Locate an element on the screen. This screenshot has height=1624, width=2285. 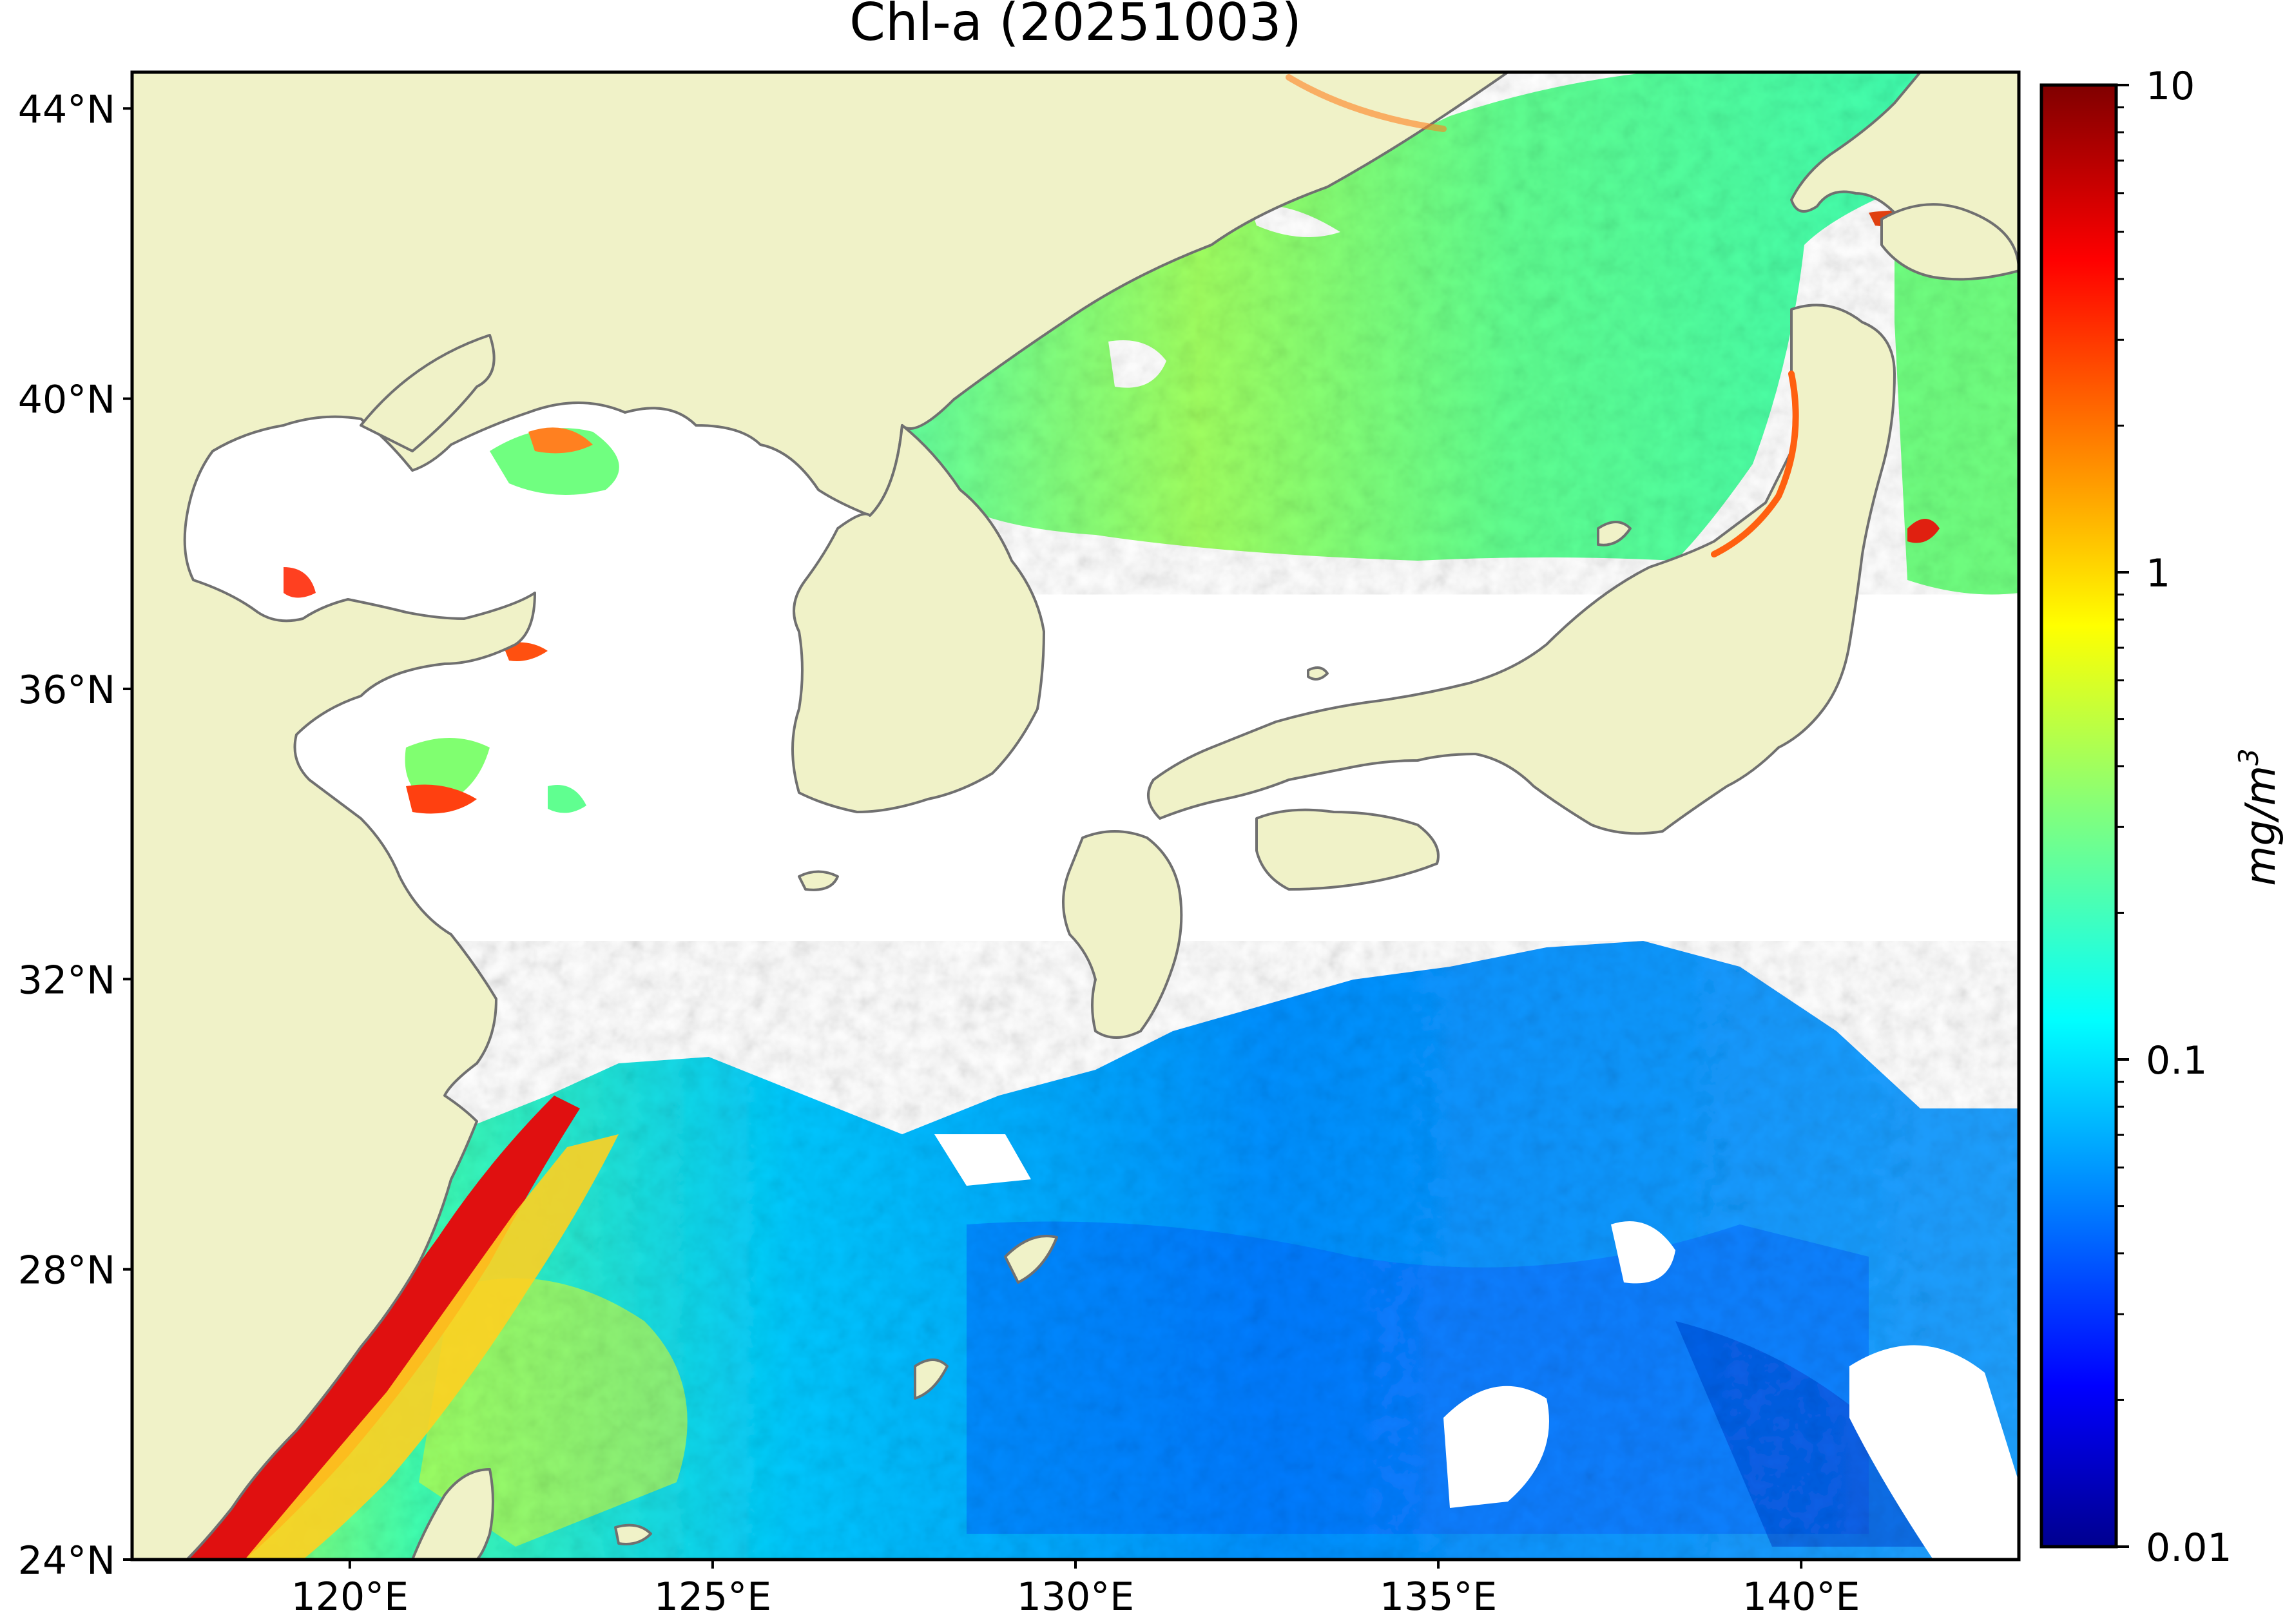
colorbar: 10 1 0.1 0.01 mg/m3 is located at coordinates (2162, 818).